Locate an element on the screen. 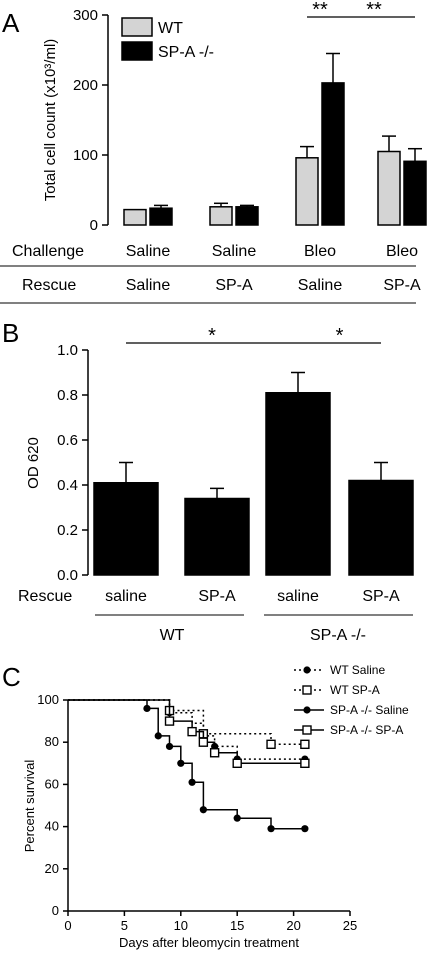 The height and width of the screenshot is (954, 432). panel-b-y-tick-label-4: 0.8 is located at coordinates (67, 395).